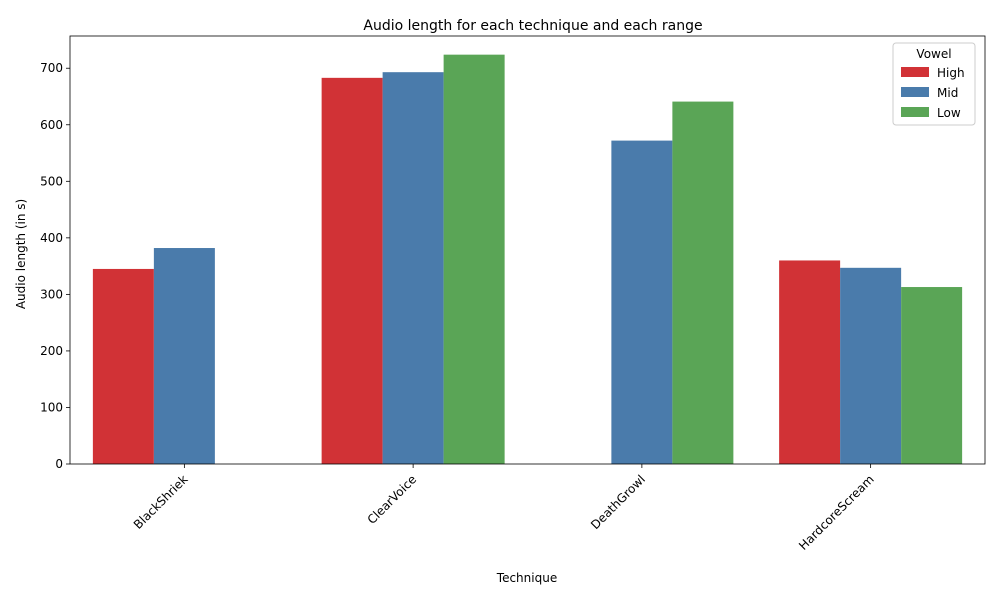  Describe the element at coordinates (951, 73) in the screenshot. I see `legend-label-high: High` at that location.